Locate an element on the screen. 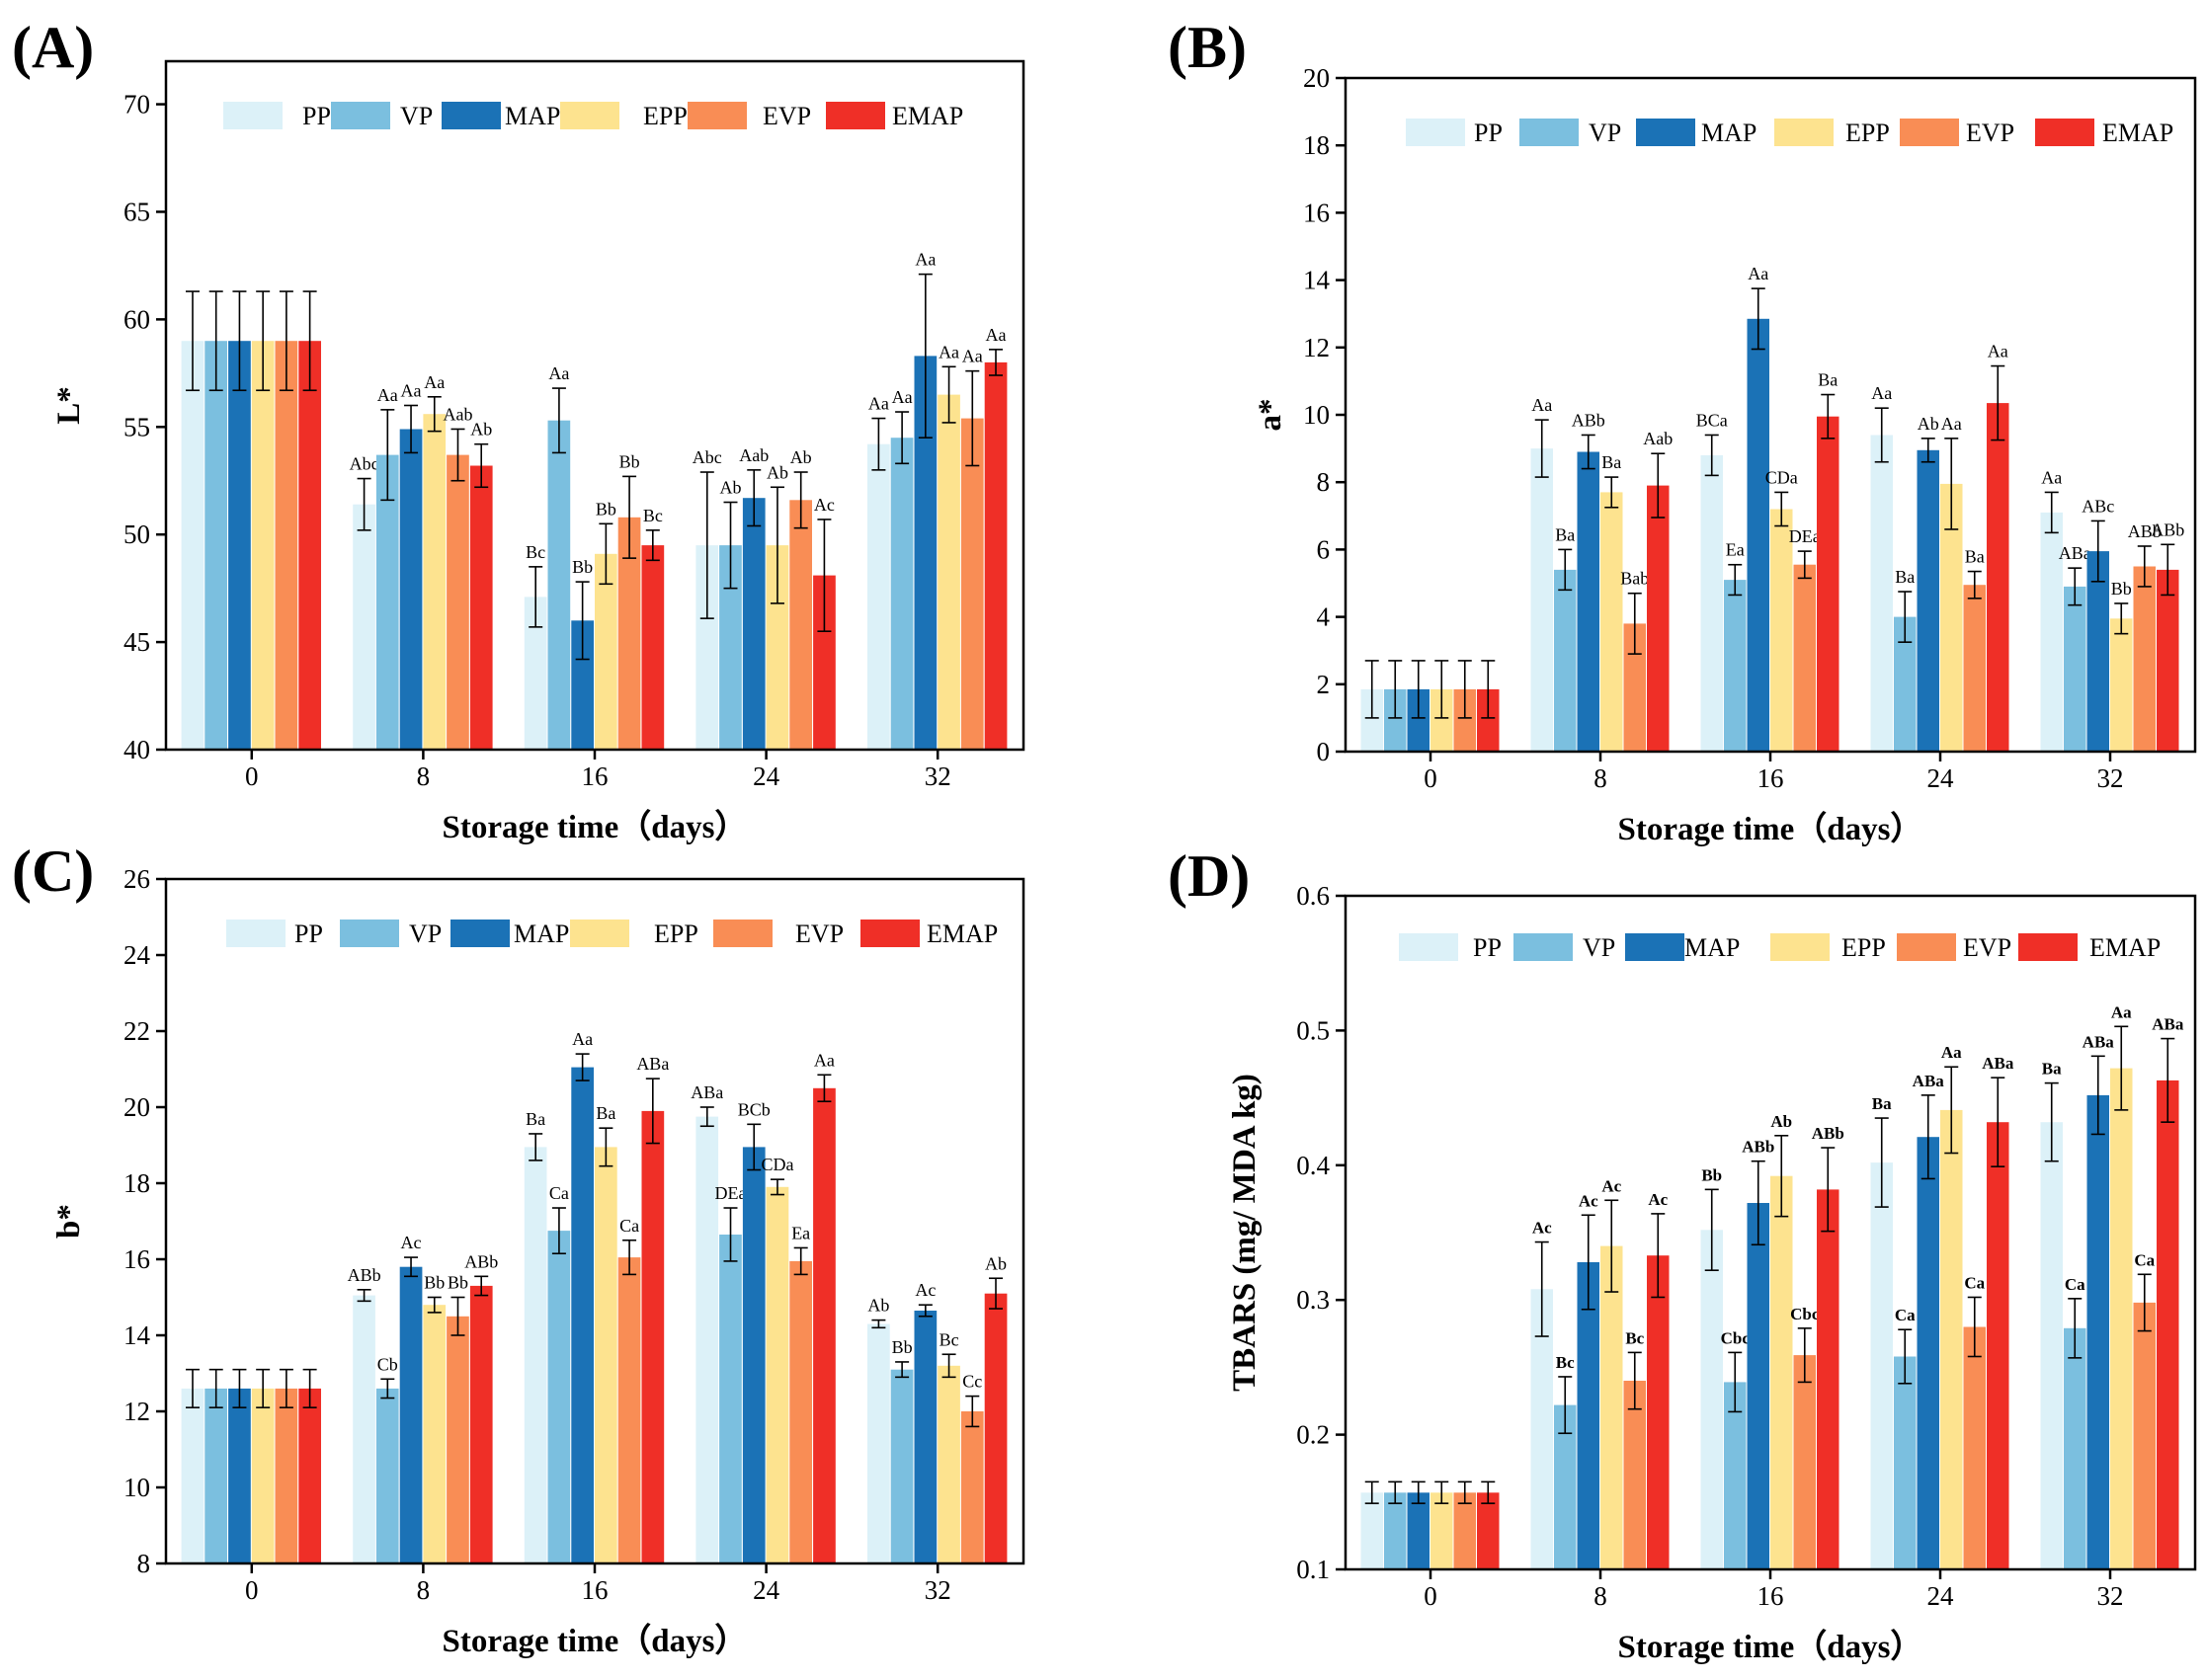 The width and height of the screenshot is (2206, 1680). legend-swatch-epp is located at coordinates (589, 115).